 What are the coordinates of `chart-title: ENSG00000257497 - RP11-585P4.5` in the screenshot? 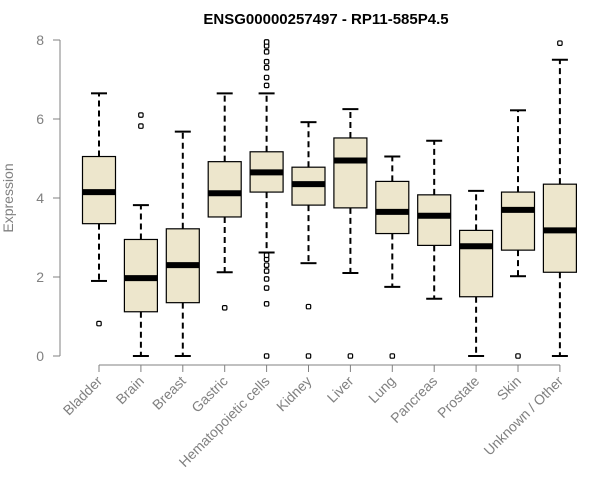 It's located at (325, 19).